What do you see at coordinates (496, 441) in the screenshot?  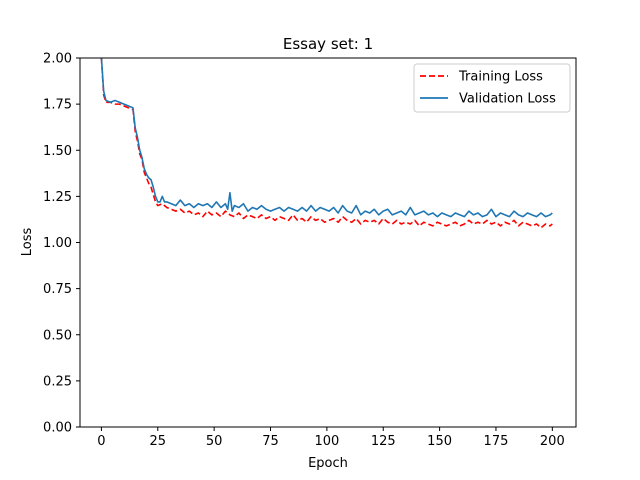 I see `x-tick-label: 175` at bounding box center [496, 441].